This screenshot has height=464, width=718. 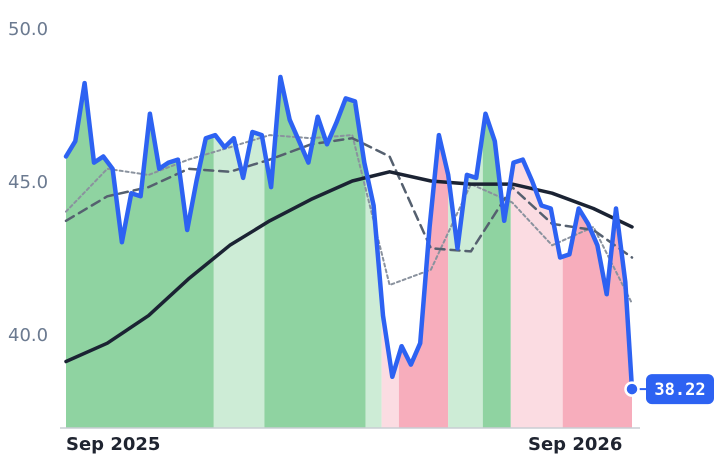 What do you see at coordinates (344, 444) in the screenshot?
I see `x-axis-ticks: Sep 2025 Sep 2026` at bounding box center [344, 444].